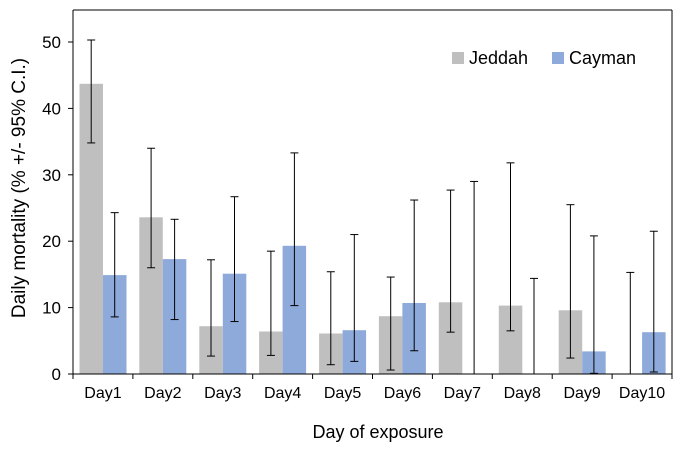 This screenshot has height=450, width=681. Describe the element at coordinates (51, 175) in the screenshot. I see `y-tick-label: 30` at that location.